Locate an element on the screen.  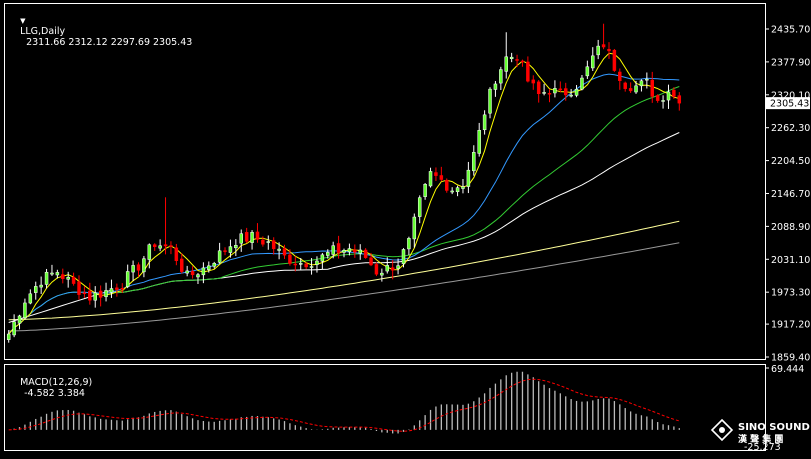
collapse-triangle-icon: ▼ is located at coordinates (23, 21).